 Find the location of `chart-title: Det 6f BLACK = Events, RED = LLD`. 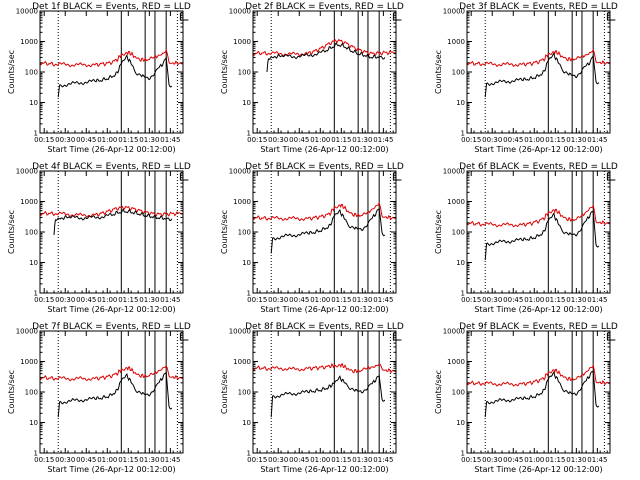

chart-title: Det 6f BLACK = Events, RED = LLD is located at coordinates (538, 167).